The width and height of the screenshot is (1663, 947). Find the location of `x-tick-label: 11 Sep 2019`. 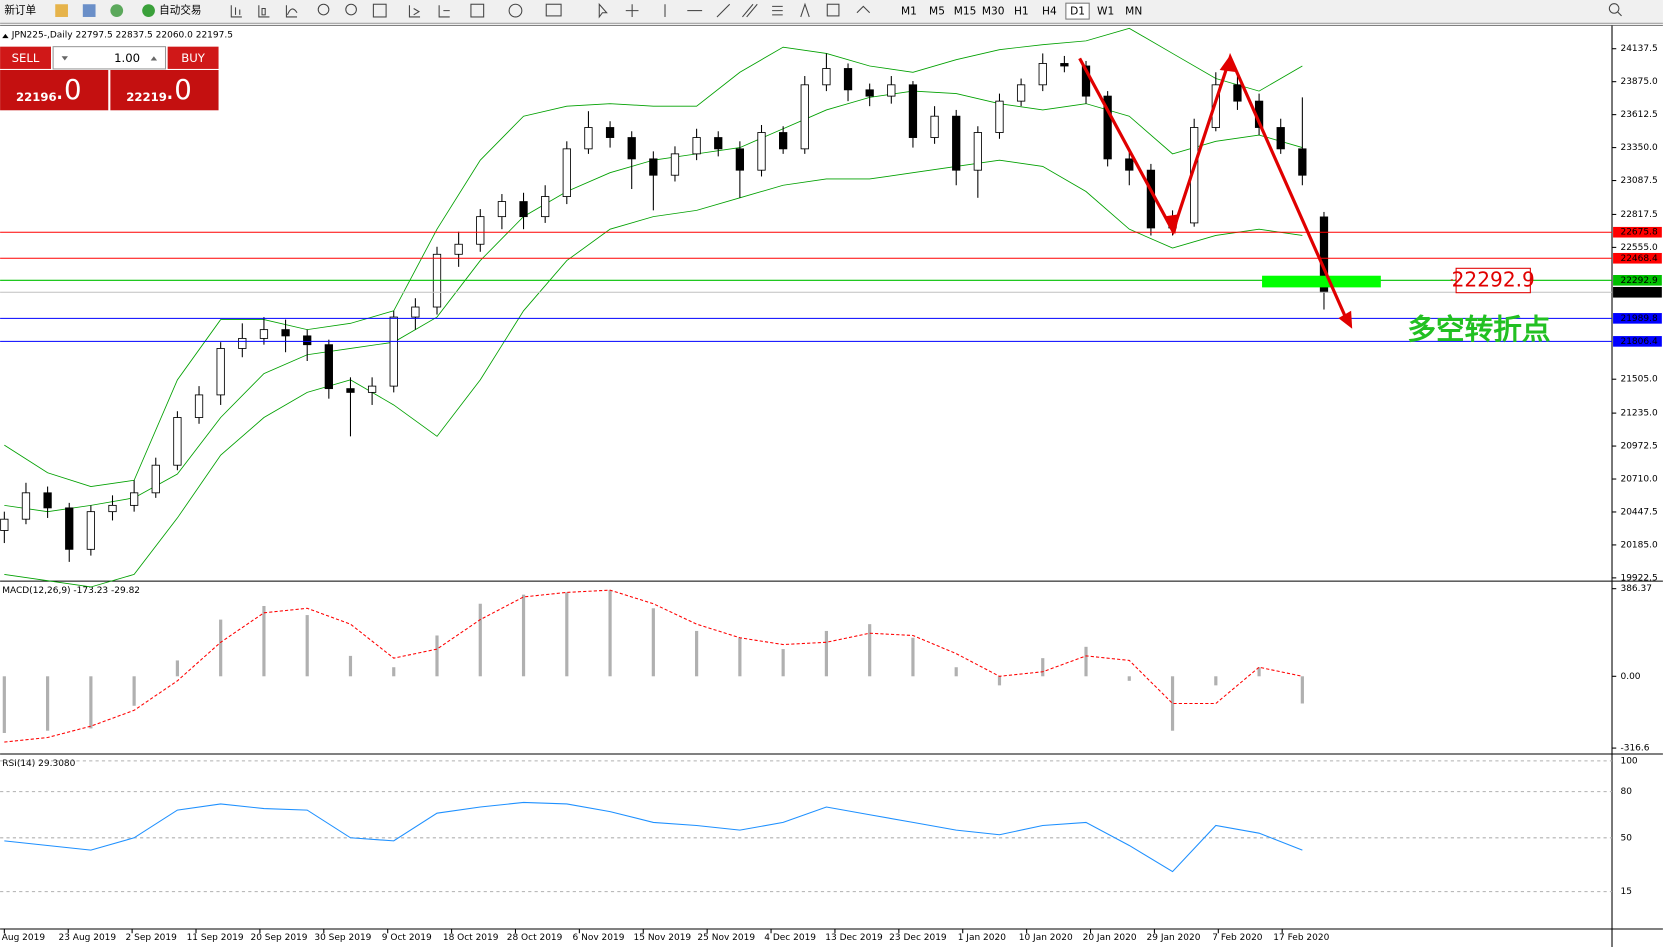

x-tick-label: 11 Sep 2019 is located at coordinates (215, 938).